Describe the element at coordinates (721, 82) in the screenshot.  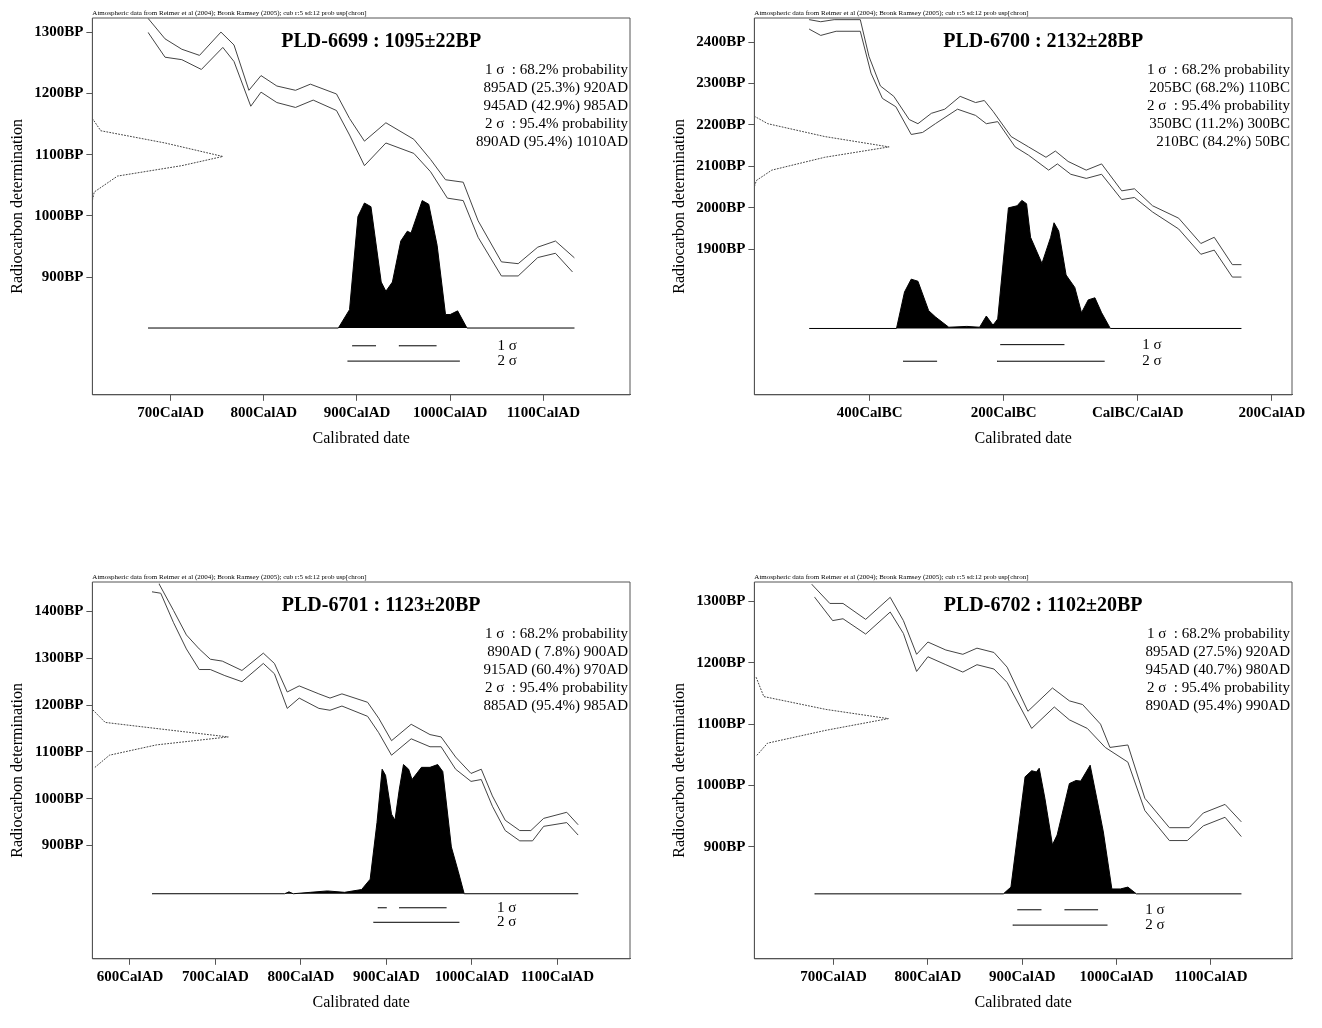
I see `y-tick-label: 2300BP` at that location.